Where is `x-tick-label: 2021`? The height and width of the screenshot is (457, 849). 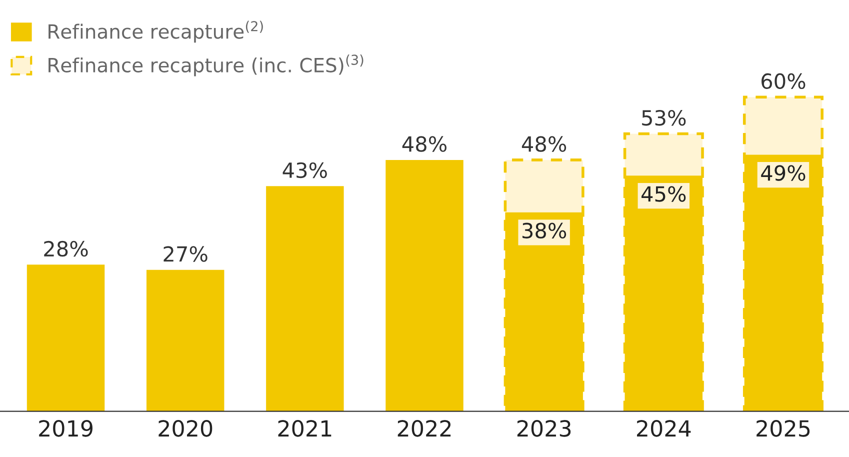 x-tick-label: 2021 is located at coordinates (305, 428).